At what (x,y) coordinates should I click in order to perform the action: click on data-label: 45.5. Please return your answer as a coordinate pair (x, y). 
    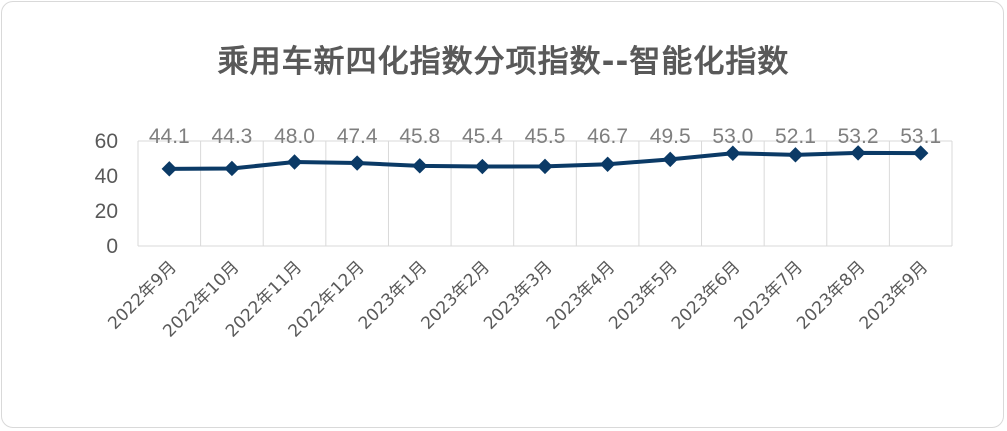
    Looking at the image, I should click on (545, 136).